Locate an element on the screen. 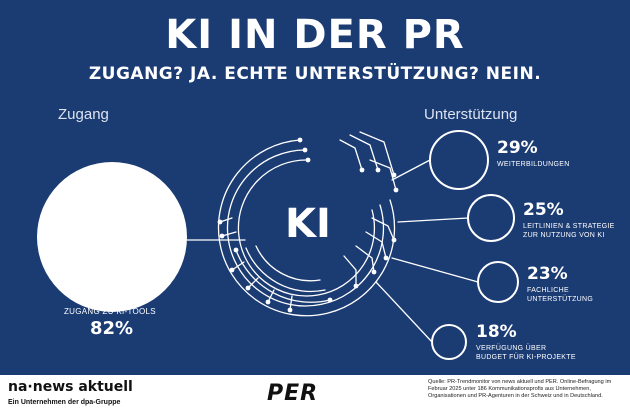 The width and height of the screenshot is (630, 412). label-fachliche-2: UNTERSTÜTZUNG is located at coordinates (560, 299).